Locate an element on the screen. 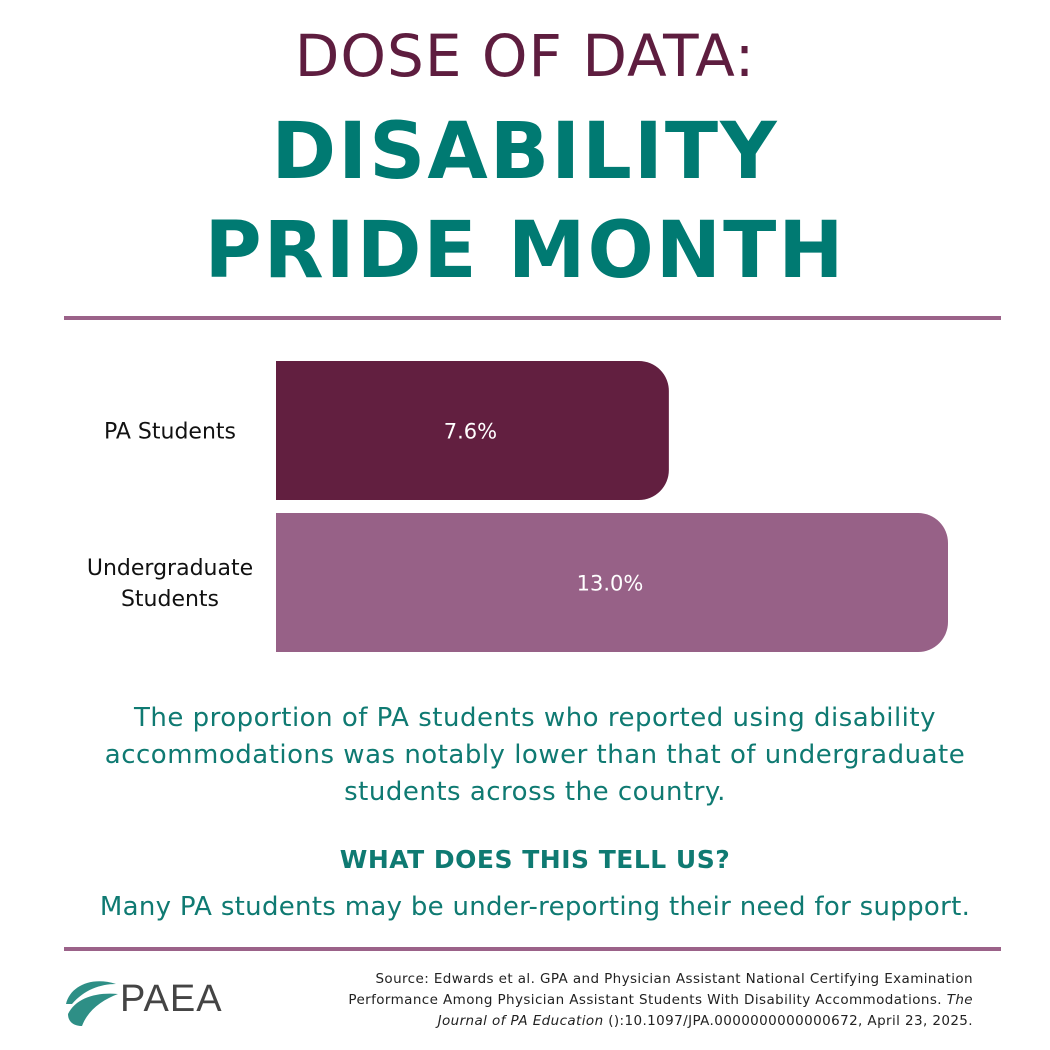 Image resolution: width=1050 pixels, height=1050 pixels. source-journal-part-2: Journal of PA Education is located at coordinates (520, 1021).